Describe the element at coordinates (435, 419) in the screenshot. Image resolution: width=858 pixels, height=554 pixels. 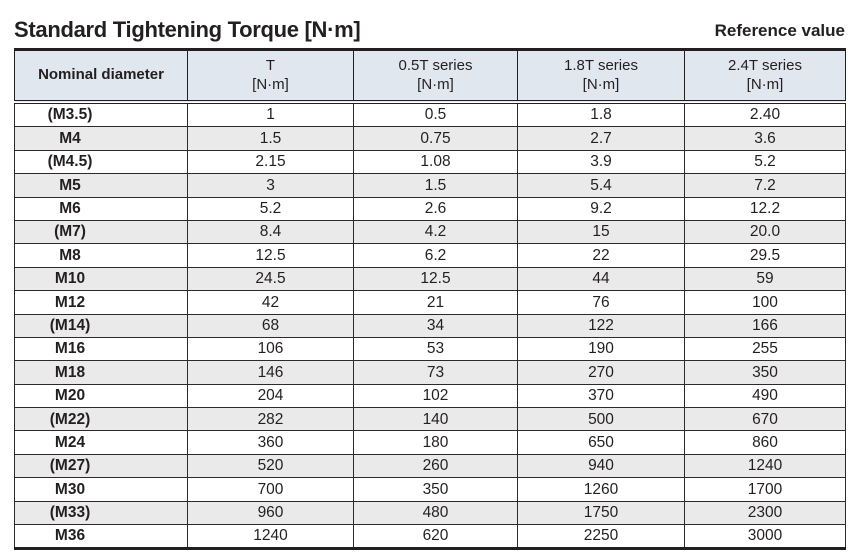
I see `torque-value-cell: 140` at that location.